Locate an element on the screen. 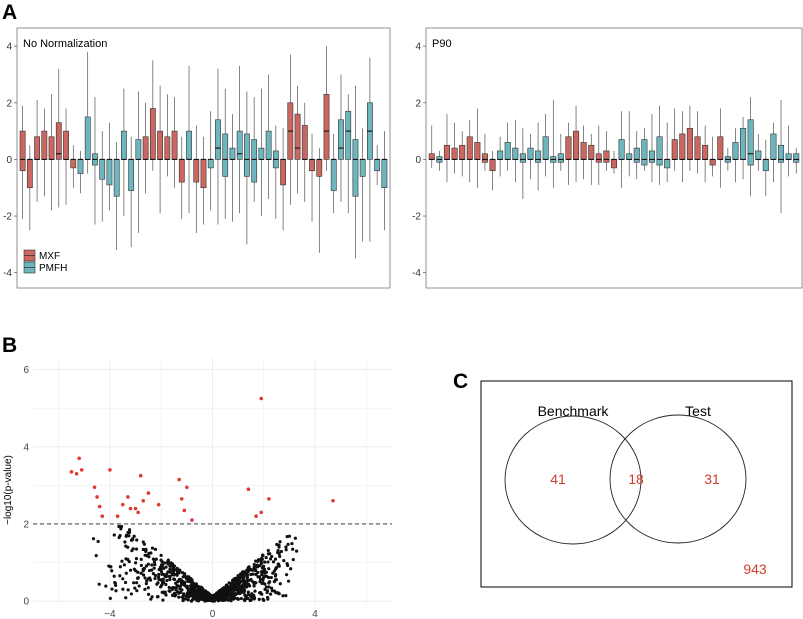  x-tick-label: −4 is located at coordinates (110, 614).